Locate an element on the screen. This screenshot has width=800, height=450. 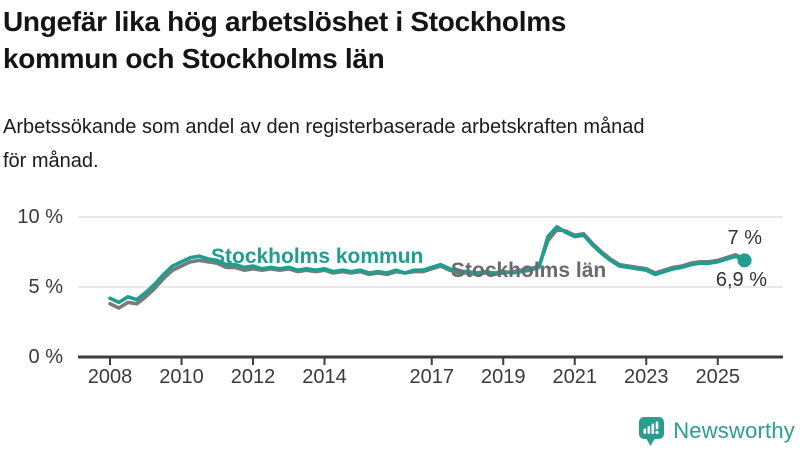
x-tick-label: 2025 is located at coordinates (718, 377).